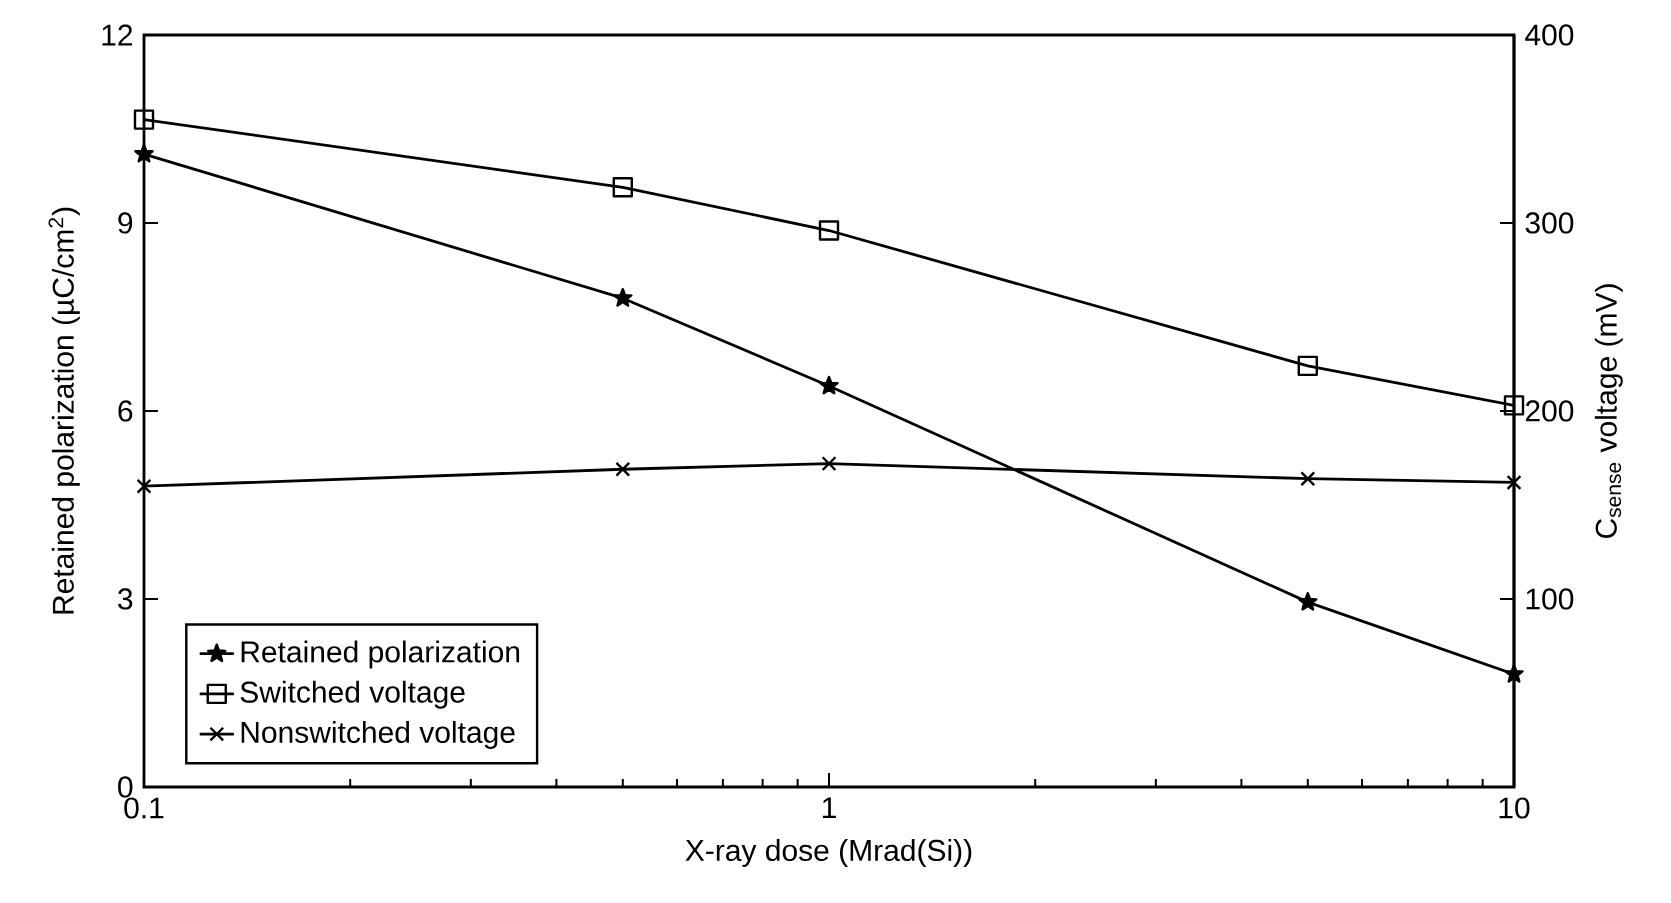  Describe the element at coordinates (117, 35) in the screenshot. I see `y-tick-label: 12` at that location.